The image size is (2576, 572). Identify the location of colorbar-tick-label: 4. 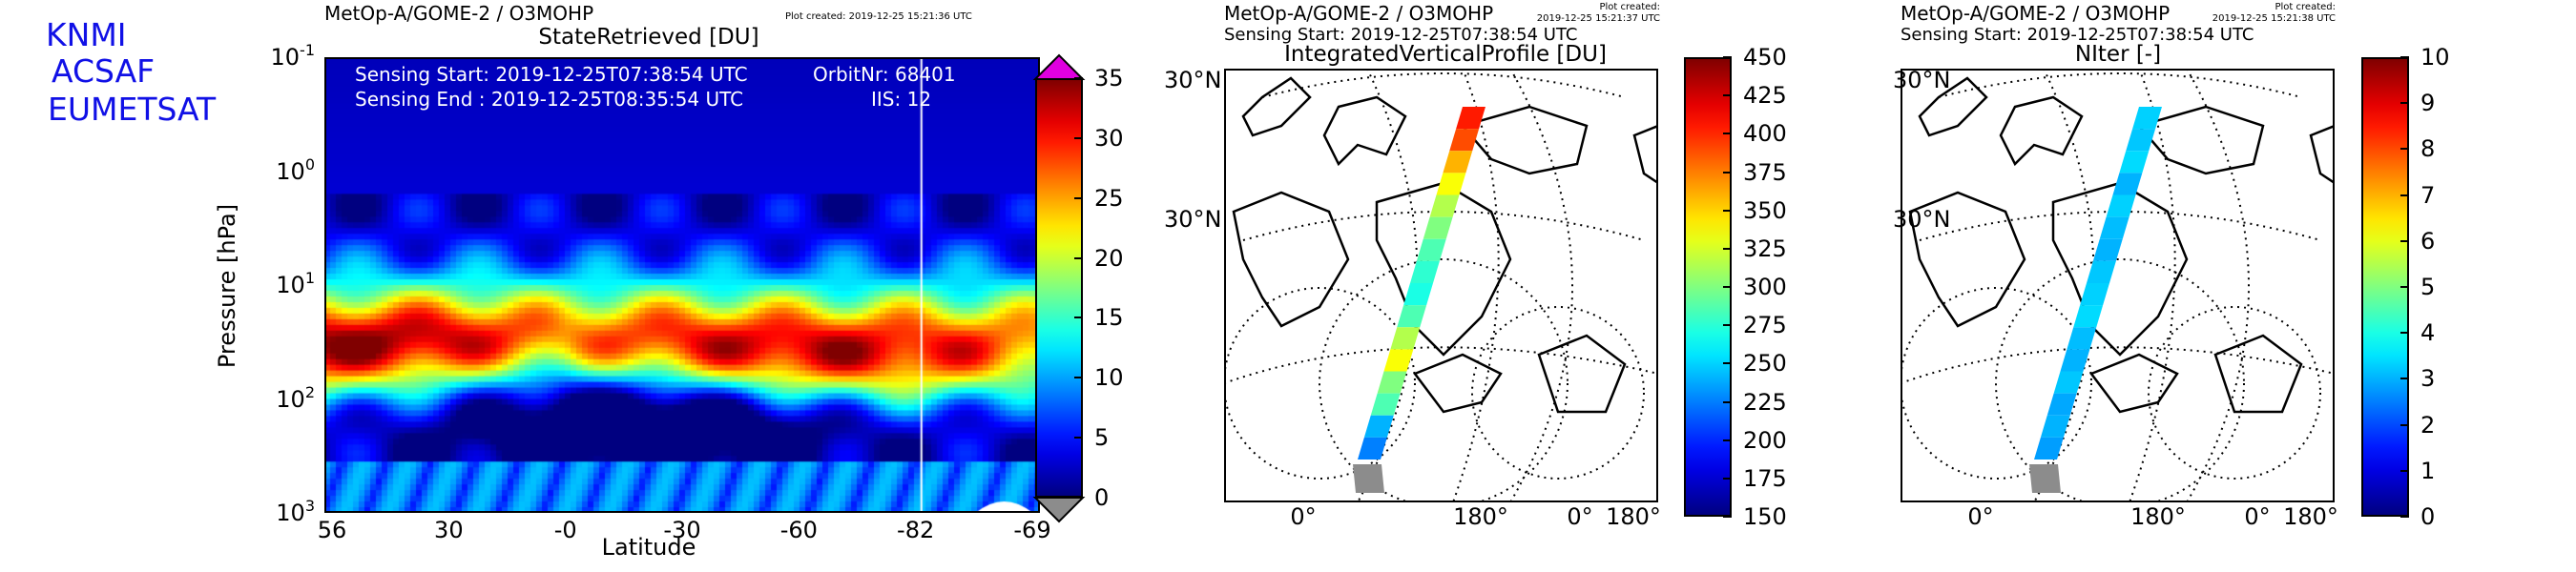
(2428, 333).